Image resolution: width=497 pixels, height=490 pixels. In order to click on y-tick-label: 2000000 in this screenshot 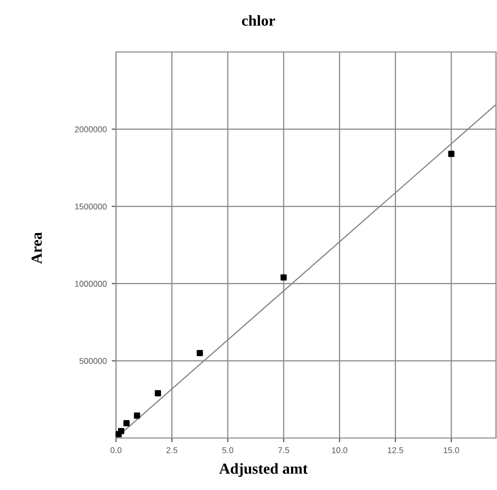, I will do `click(90, 129)`.